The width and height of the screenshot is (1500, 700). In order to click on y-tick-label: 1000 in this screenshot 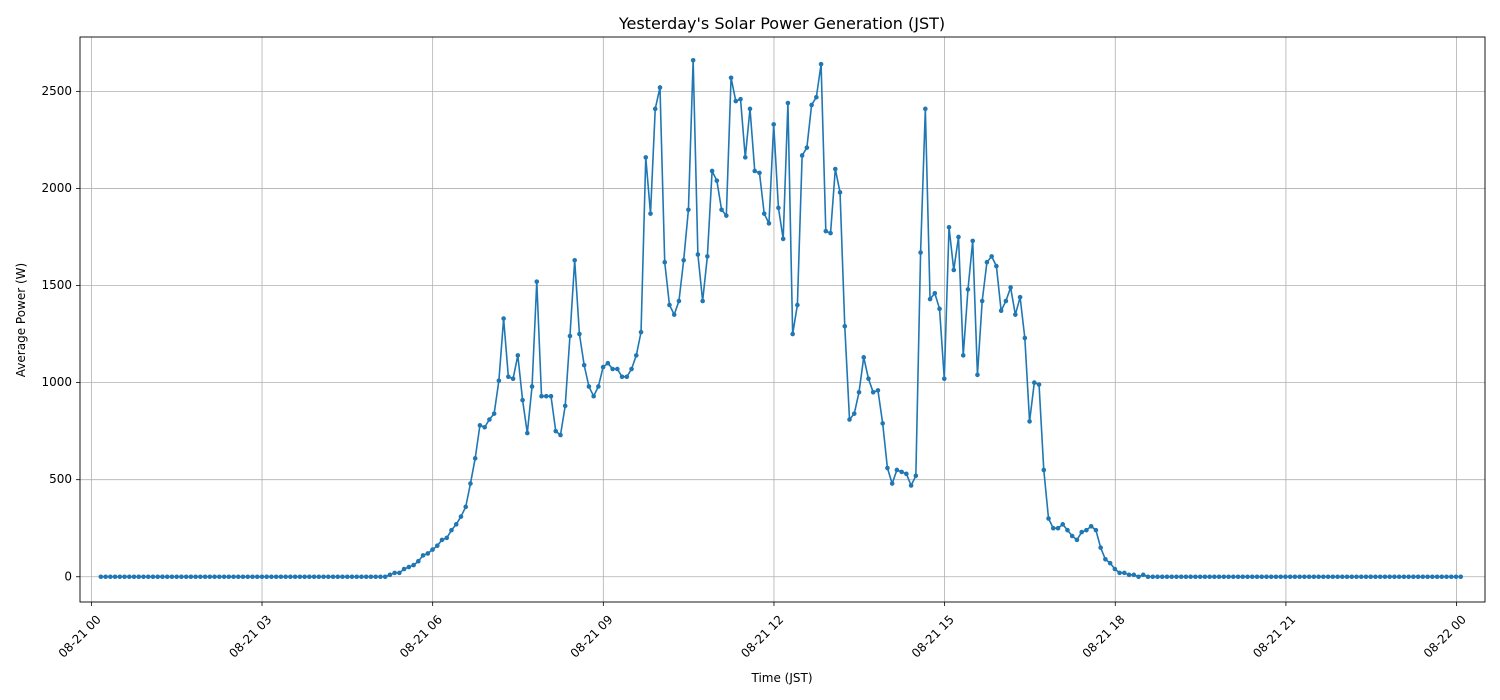, I will do `click(56, 382)`.